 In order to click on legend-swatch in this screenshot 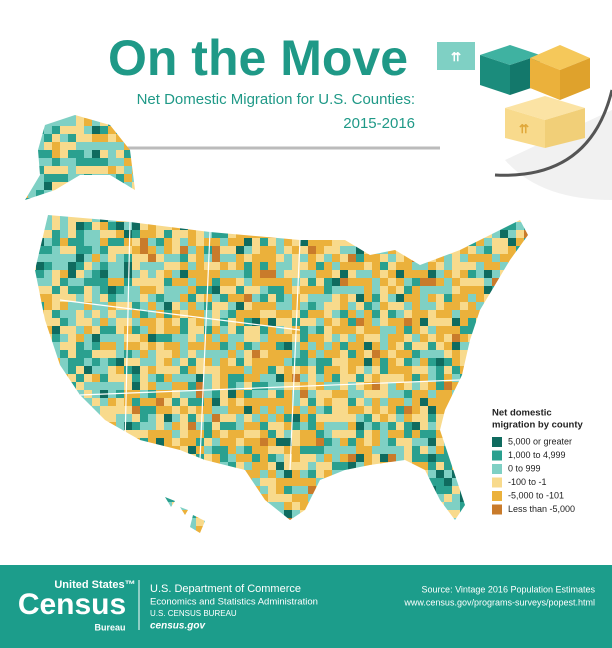, I will do `click(497, 509)`.